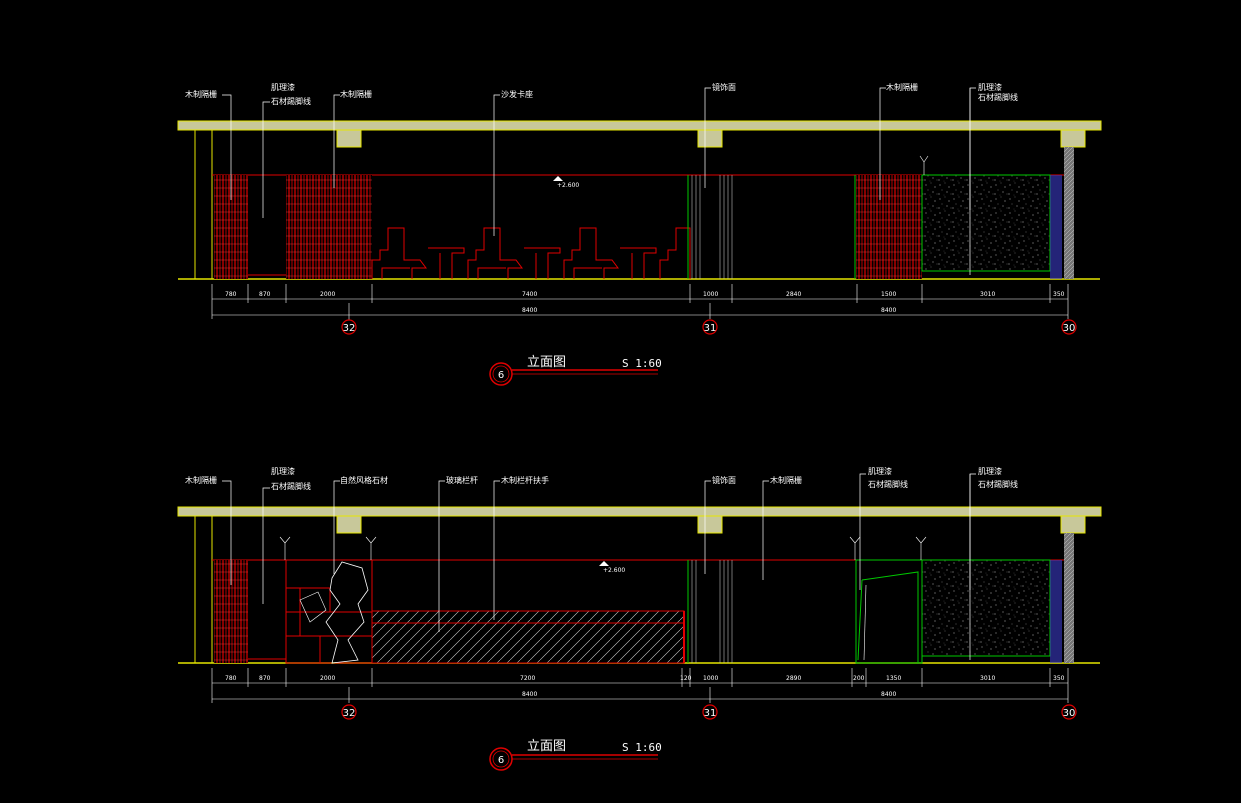 Image resolution: width=1241 pixels, height=803 pixels. I want to click on dim-label: 7200, so click(527, 678).